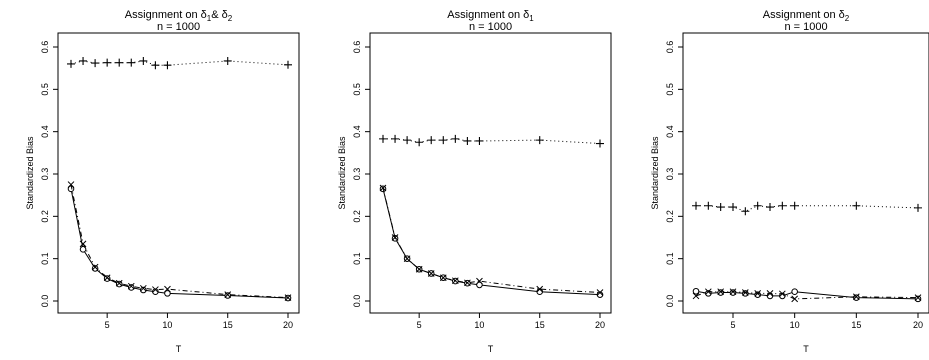 The image size is (929, 360). I want to click on series-plus, so click(491, 141).